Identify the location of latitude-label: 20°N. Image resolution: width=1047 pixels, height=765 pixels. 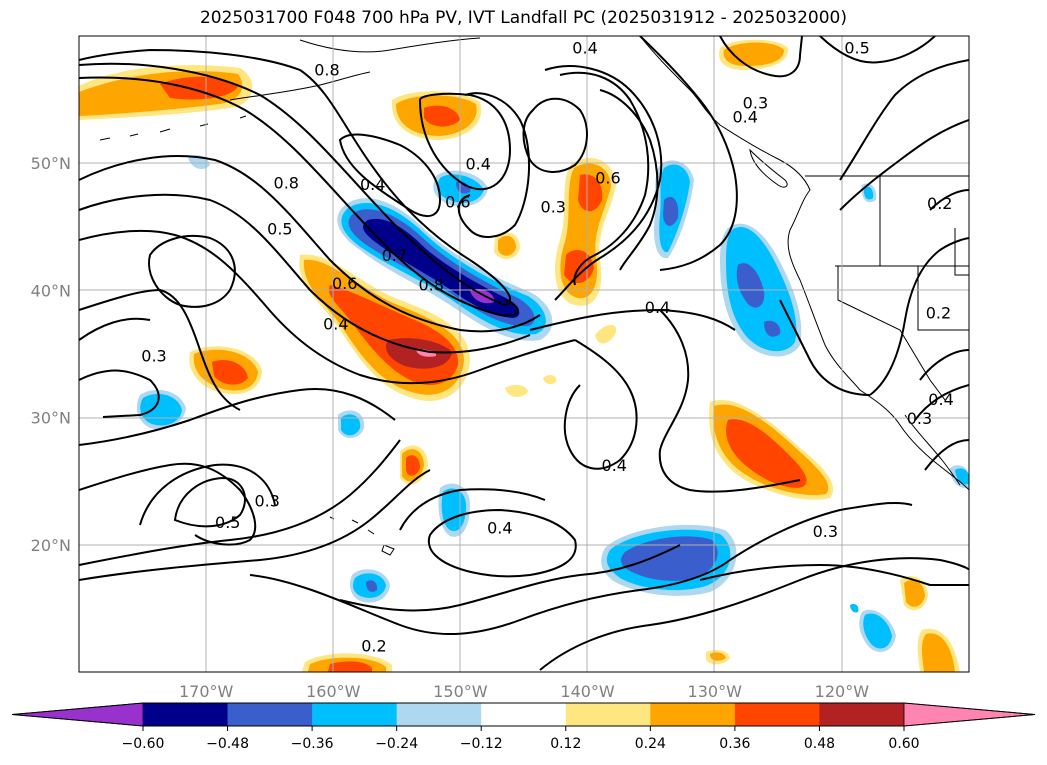
(51, 545).